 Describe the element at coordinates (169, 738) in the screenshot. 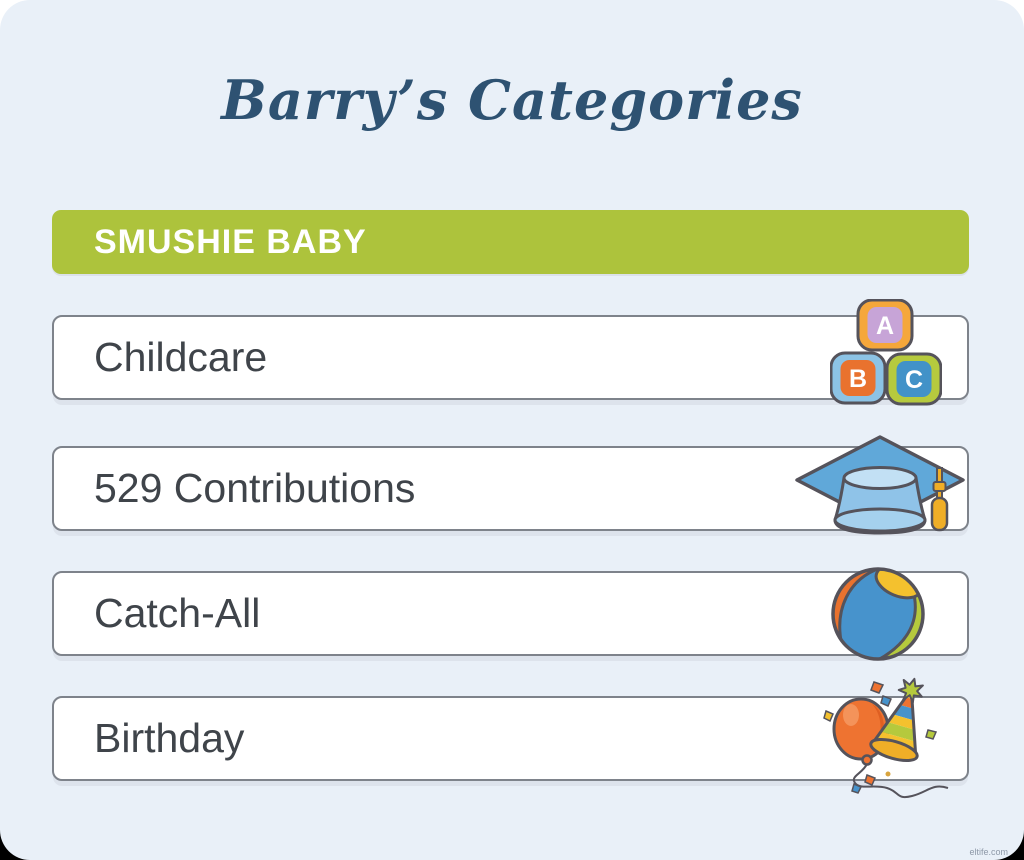

I see `category-label: Birthday` at that location.